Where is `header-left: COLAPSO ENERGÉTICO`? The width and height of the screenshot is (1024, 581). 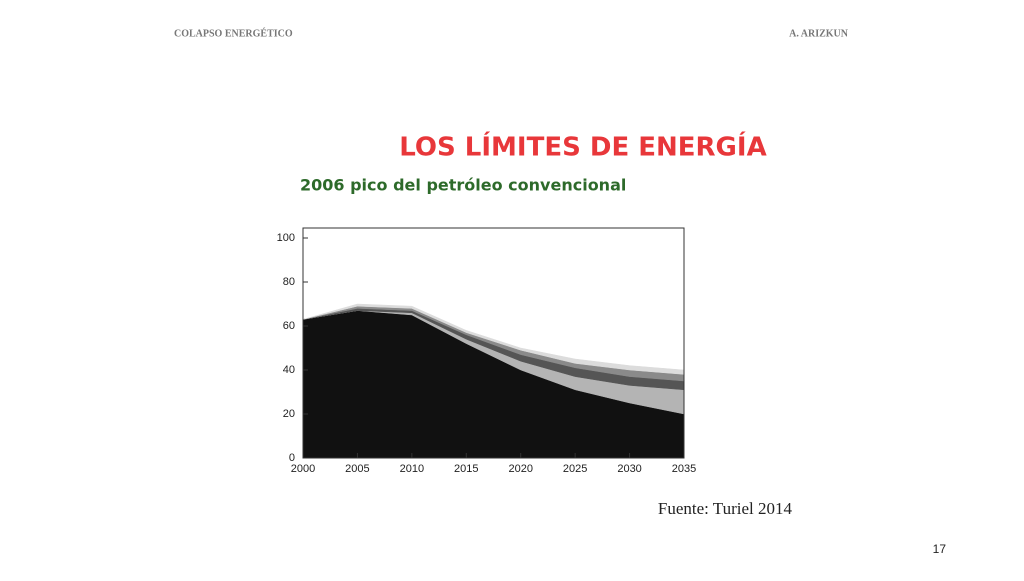
header-left: COLAPSO ENERGÉTICO is located at coordinates (233, 33).